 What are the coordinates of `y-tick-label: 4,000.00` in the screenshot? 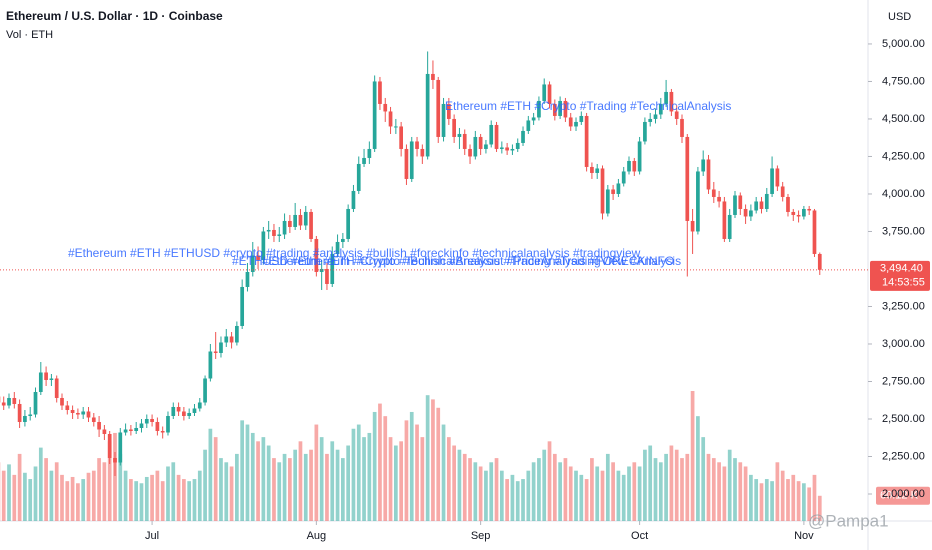 It's located at (903, 194).